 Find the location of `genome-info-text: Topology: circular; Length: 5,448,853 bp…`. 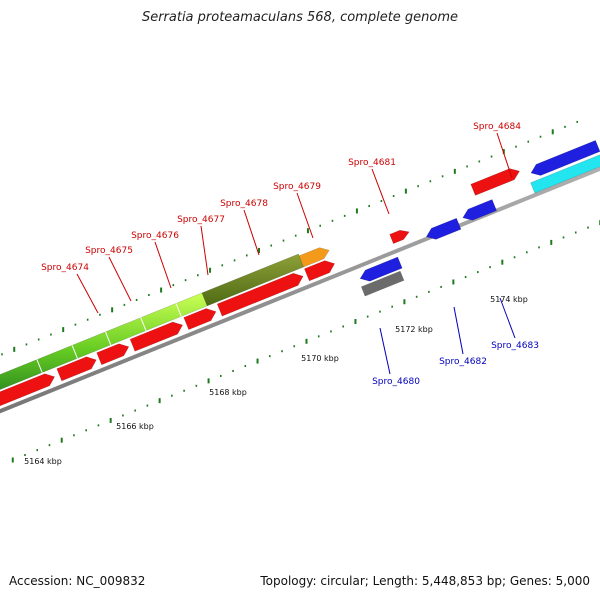

genome-info-text: Topology: circular; Length: 5,448,853 bp… is located at coordinates (425, 581).